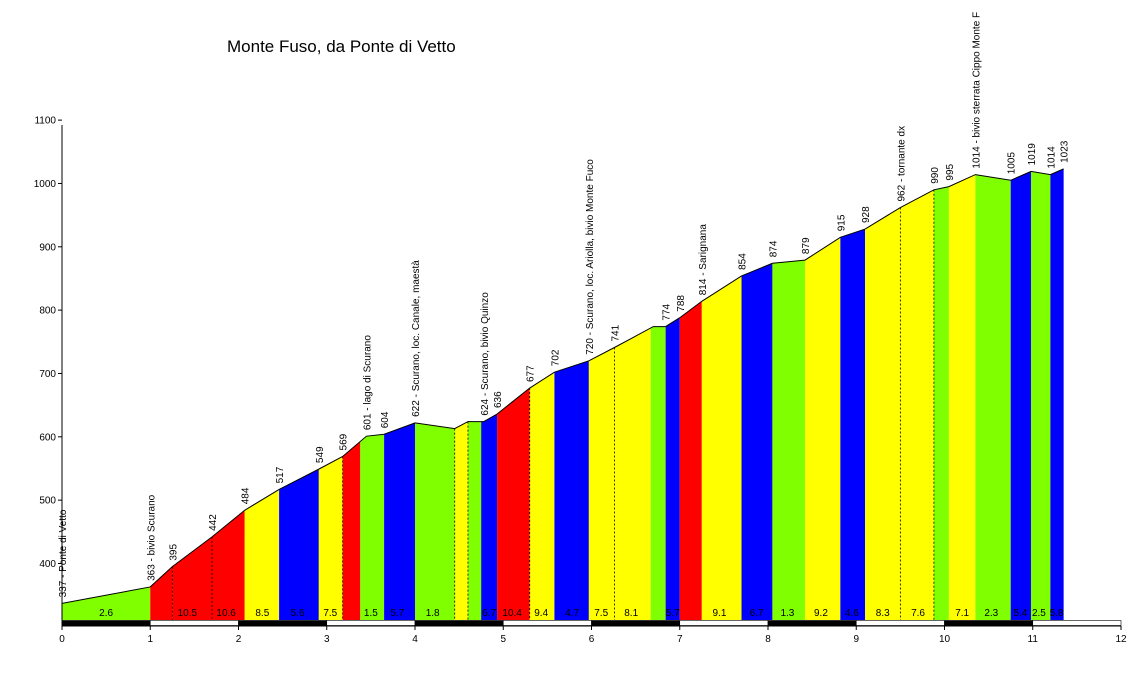 Image resolution: width=1136 pixels, height=673 pixels. Describe the element at coordinates (47, 501) in the screenshot. I see `y-tick-label-1: 500` at that location.